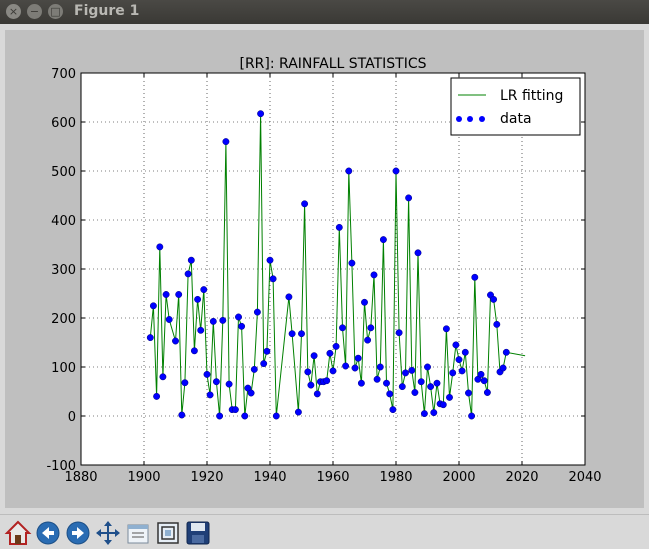 The image size is (649, 549). I want to click on legend-label-lr-fitting: LR fitting, so click(531, 96).